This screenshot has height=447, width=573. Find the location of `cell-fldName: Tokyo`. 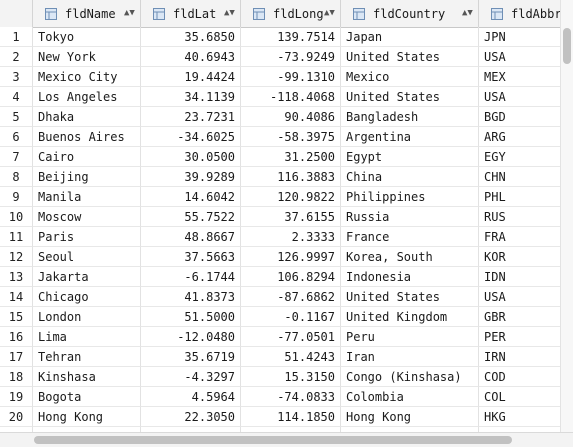

cell-fldName: Tokyo is located at coordinates (87, 37).